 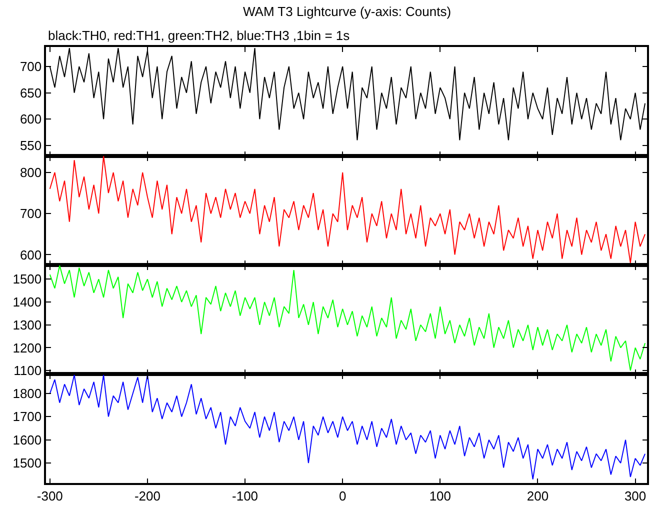 What do you see at coordinates (342, 496) in the screenshot?
I see `x-tick-label: 0` at bounding box center [342, 496].